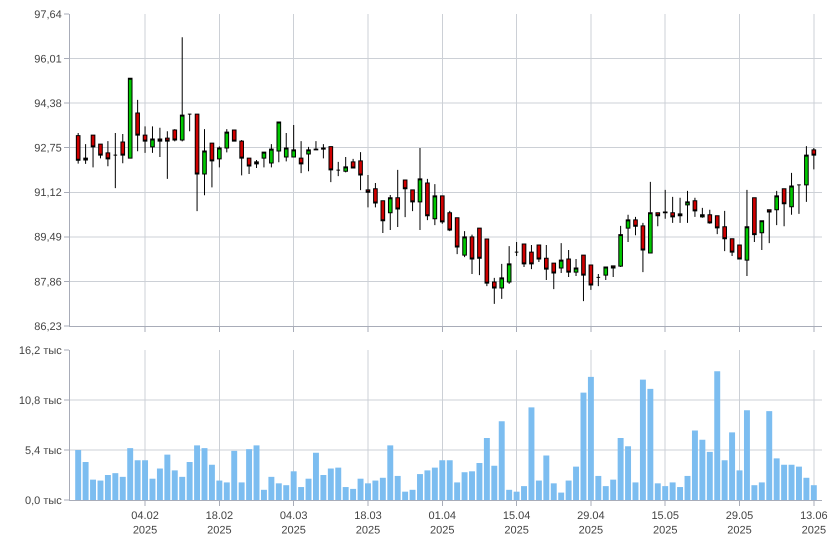 The height and width of the screenshot is (550, 840). What do you see at coordinates (48, 282) in the screenshot?
I see `y-tick-label: 87,86` at bounding box center [48, 282].